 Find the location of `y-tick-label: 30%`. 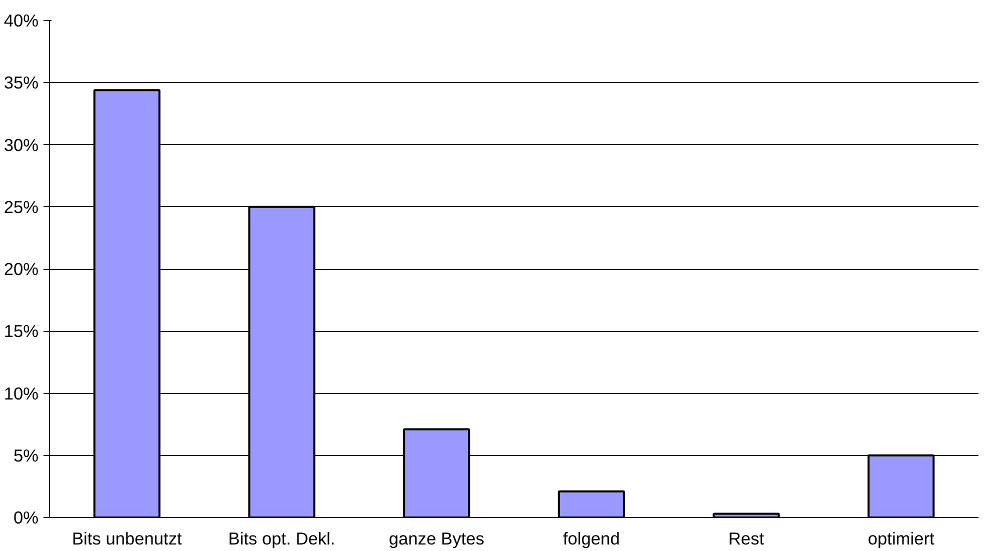

y-tick-label: 30% is located at coordinates (21, 144).